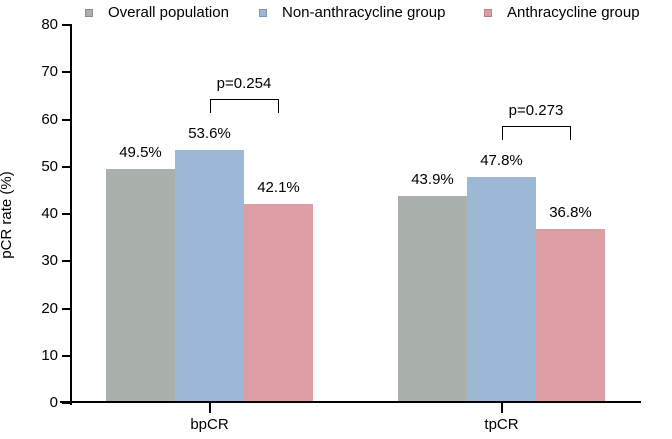  I want to click on bar-value-label: 47.8%, so click(501, 161).